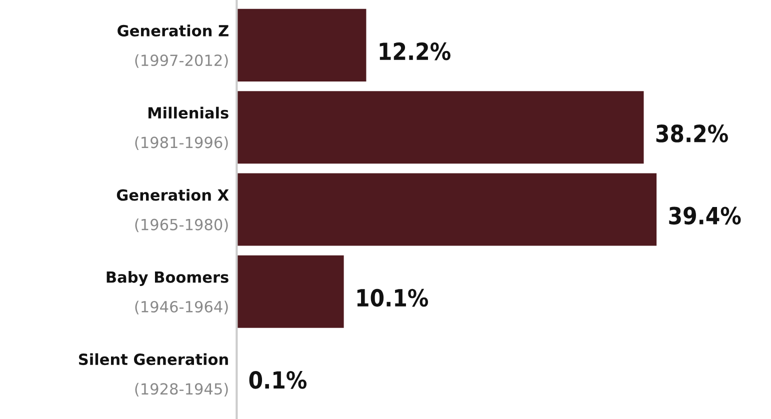 This screenshot has height=419, width=771. I want to click on data-label: 39.4%, so click(705, 215).